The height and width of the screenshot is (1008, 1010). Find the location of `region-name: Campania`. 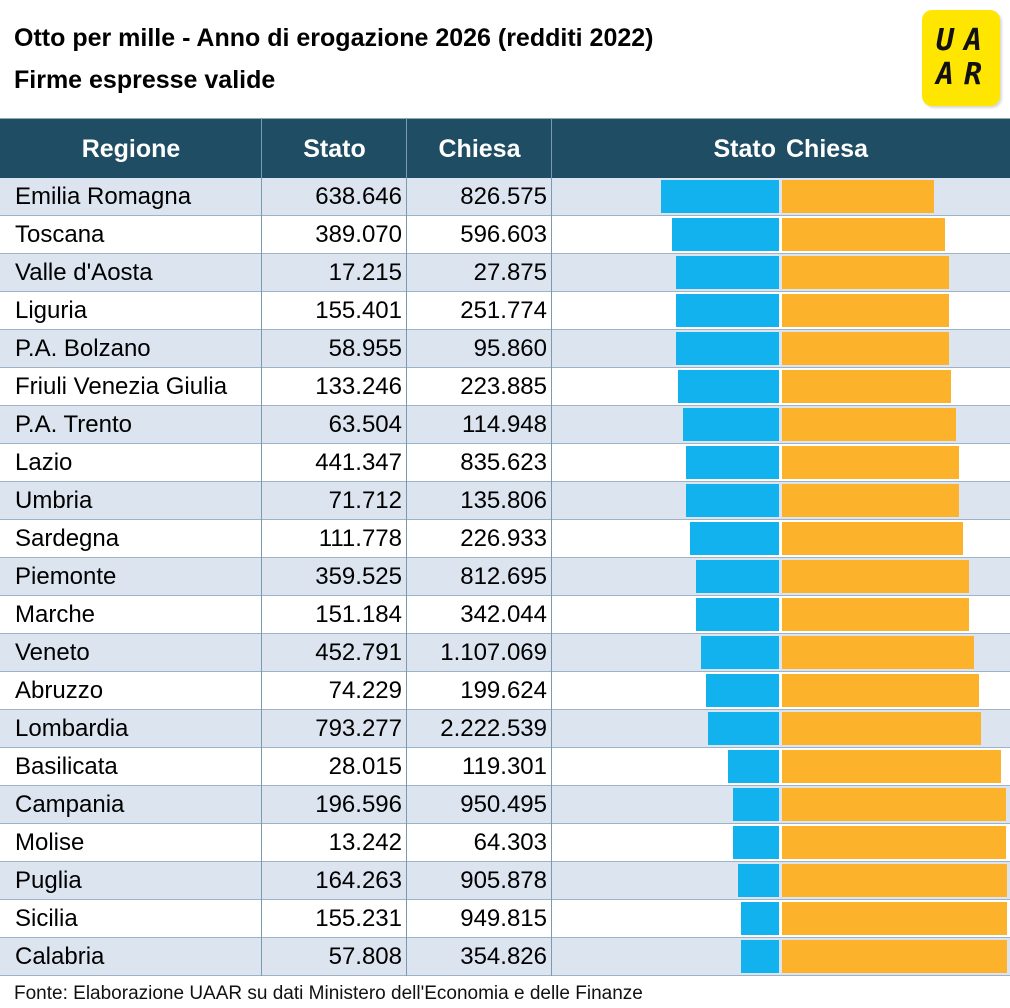

region-name: Campania is located at coordinates (70, 804).